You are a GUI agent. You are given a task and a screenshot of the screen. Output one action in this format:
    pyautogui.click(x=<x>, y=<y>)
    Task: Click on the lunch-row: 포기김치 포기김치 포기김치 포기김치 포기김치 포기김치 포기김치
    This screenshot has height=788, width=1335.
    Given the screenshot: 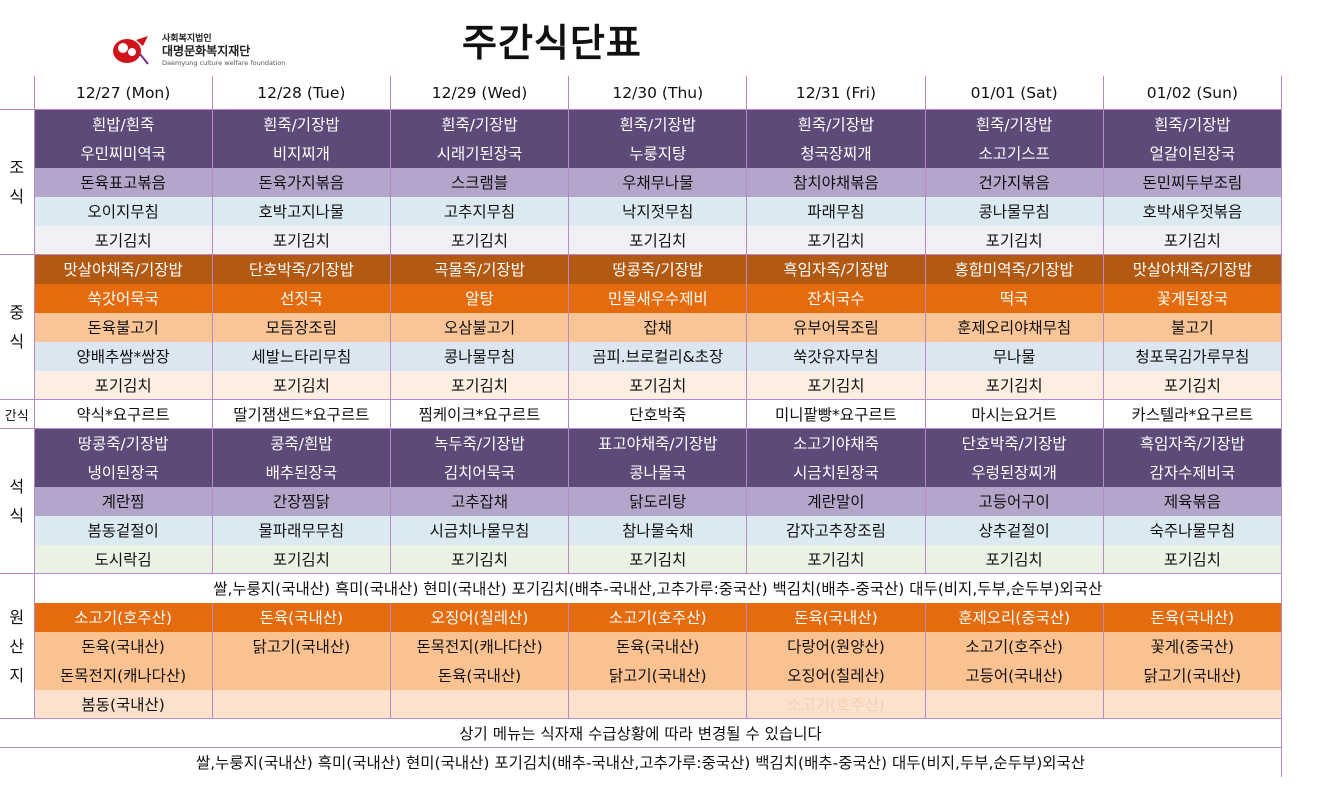 What is the action you would take?
    pyautogui.click(x=641, y=385)
    